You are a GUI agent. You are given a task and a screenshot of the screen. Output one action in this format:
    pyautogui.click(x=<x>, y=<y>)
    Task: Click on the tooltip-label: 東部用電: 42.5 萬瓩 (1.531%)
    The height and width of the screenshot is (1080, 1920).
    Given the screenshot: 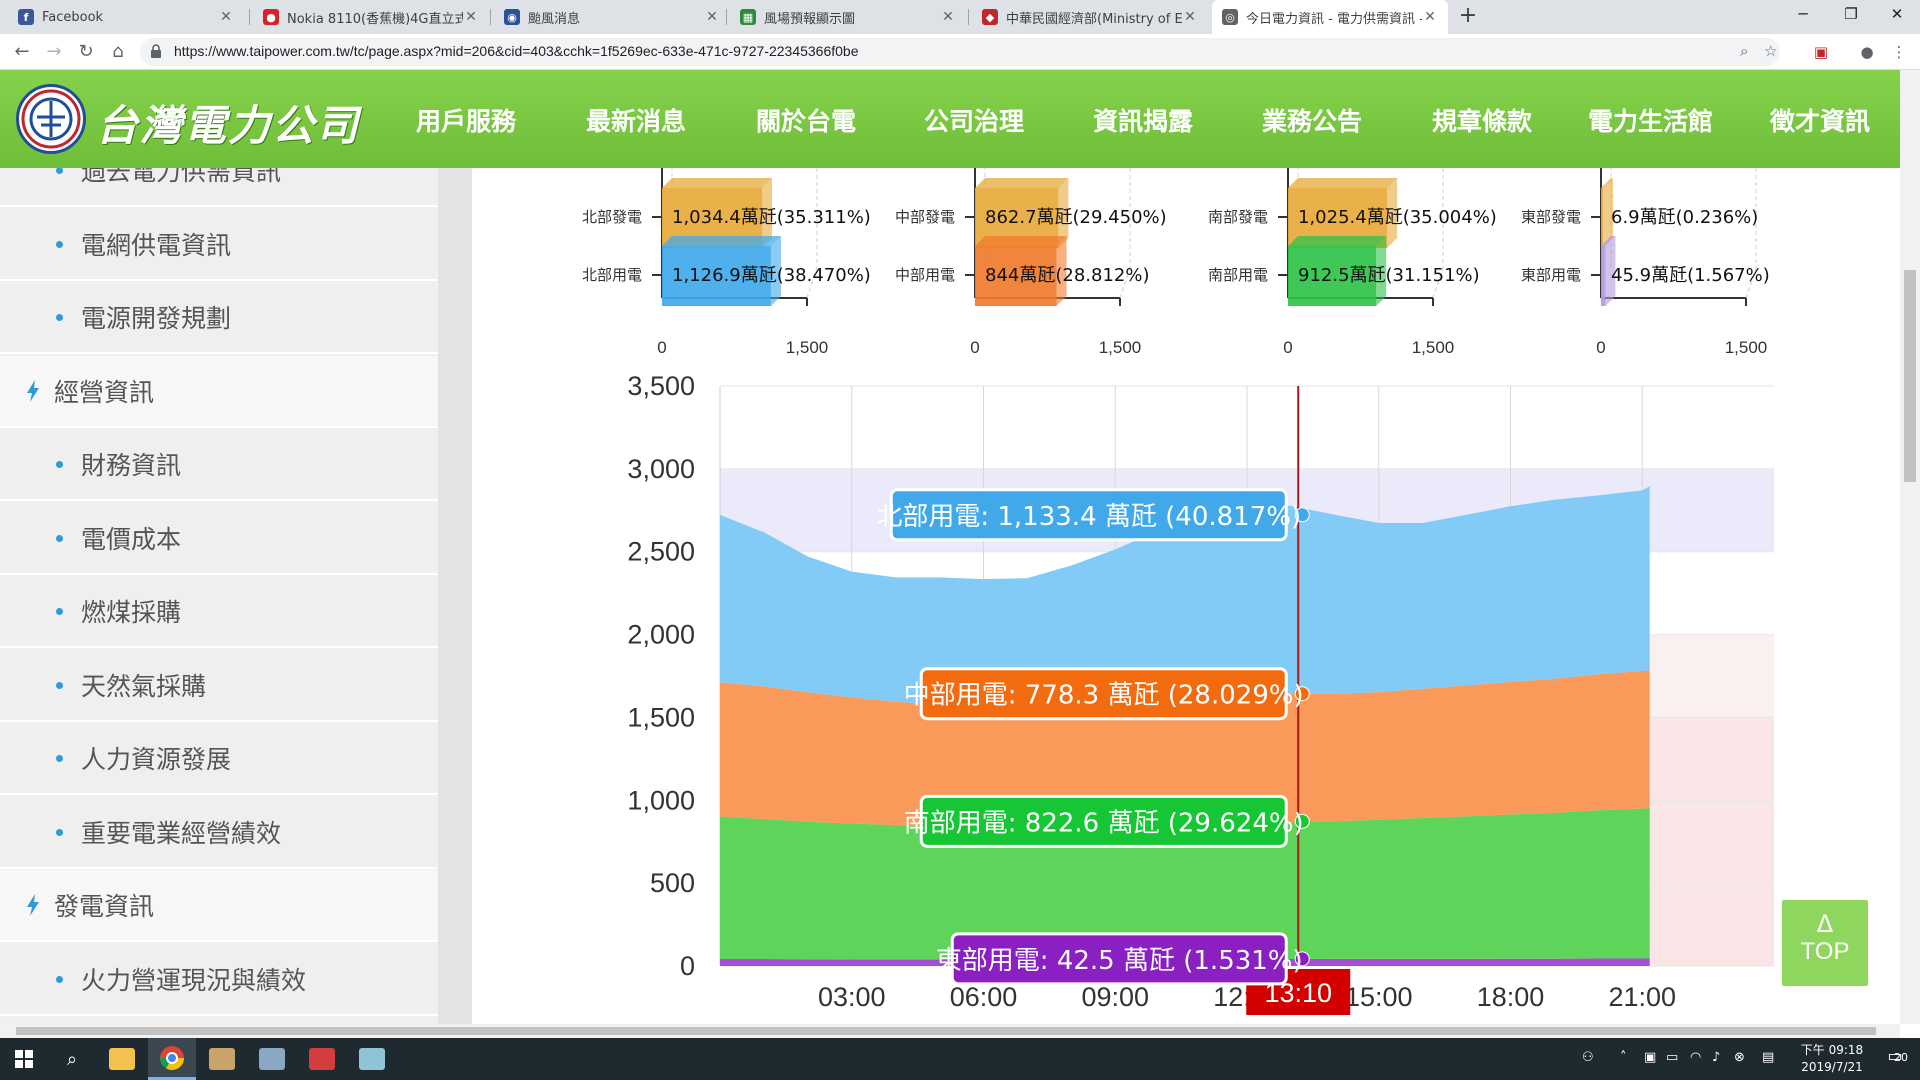 What is the action you would take?
    pyautogui.click(x=1119, y=961)
    